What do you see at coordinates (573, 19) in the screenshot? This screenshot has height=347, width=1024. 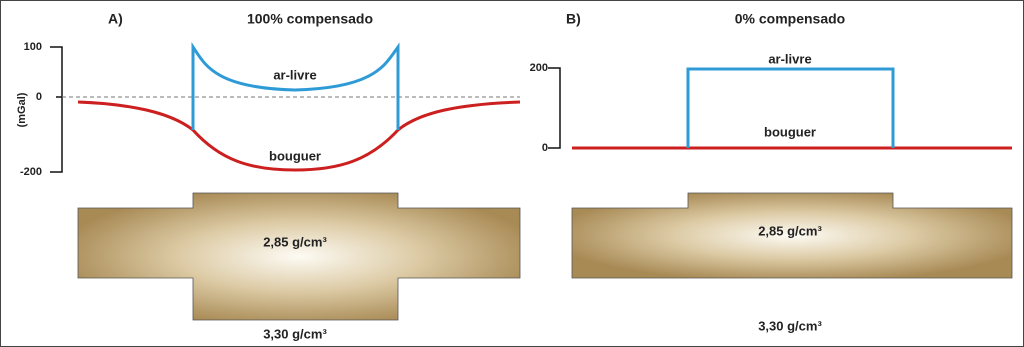 I see `panel-label: B)` at bounding box center [573, 19].